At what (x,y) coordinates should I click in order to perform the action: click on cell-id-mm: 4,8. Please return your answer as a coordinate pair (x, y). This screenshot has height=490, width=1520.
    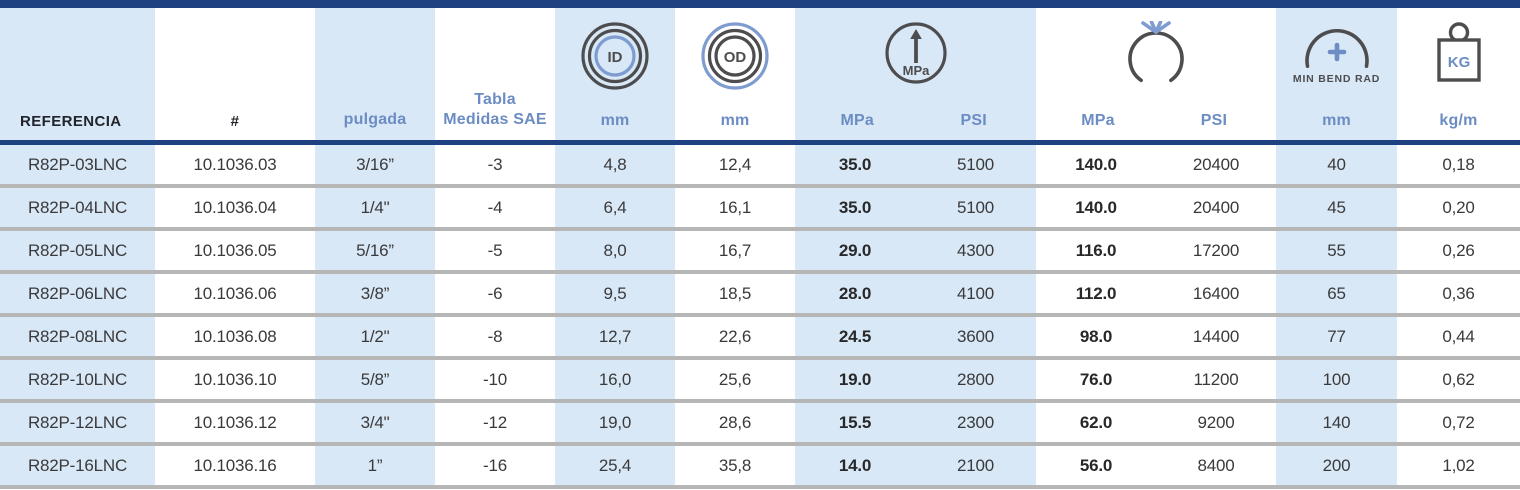
    Looking at the image, I should click on (615, 164).